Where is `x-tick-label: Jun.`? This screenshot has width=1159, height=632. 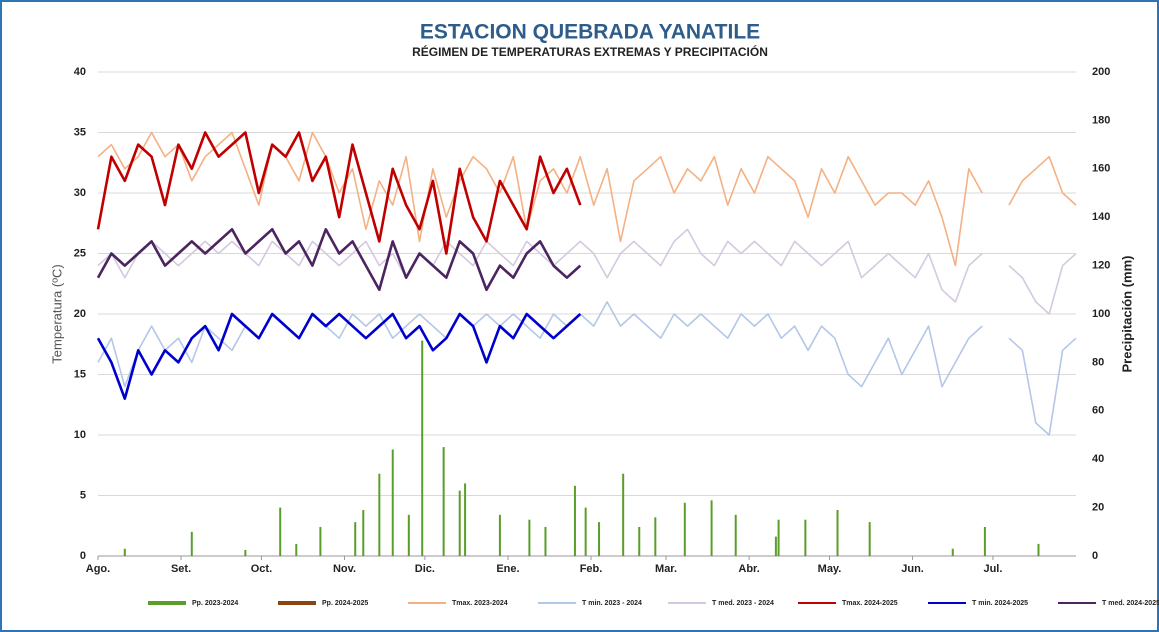
x-tick-label: Jun. is located at coordinates (912, 569).